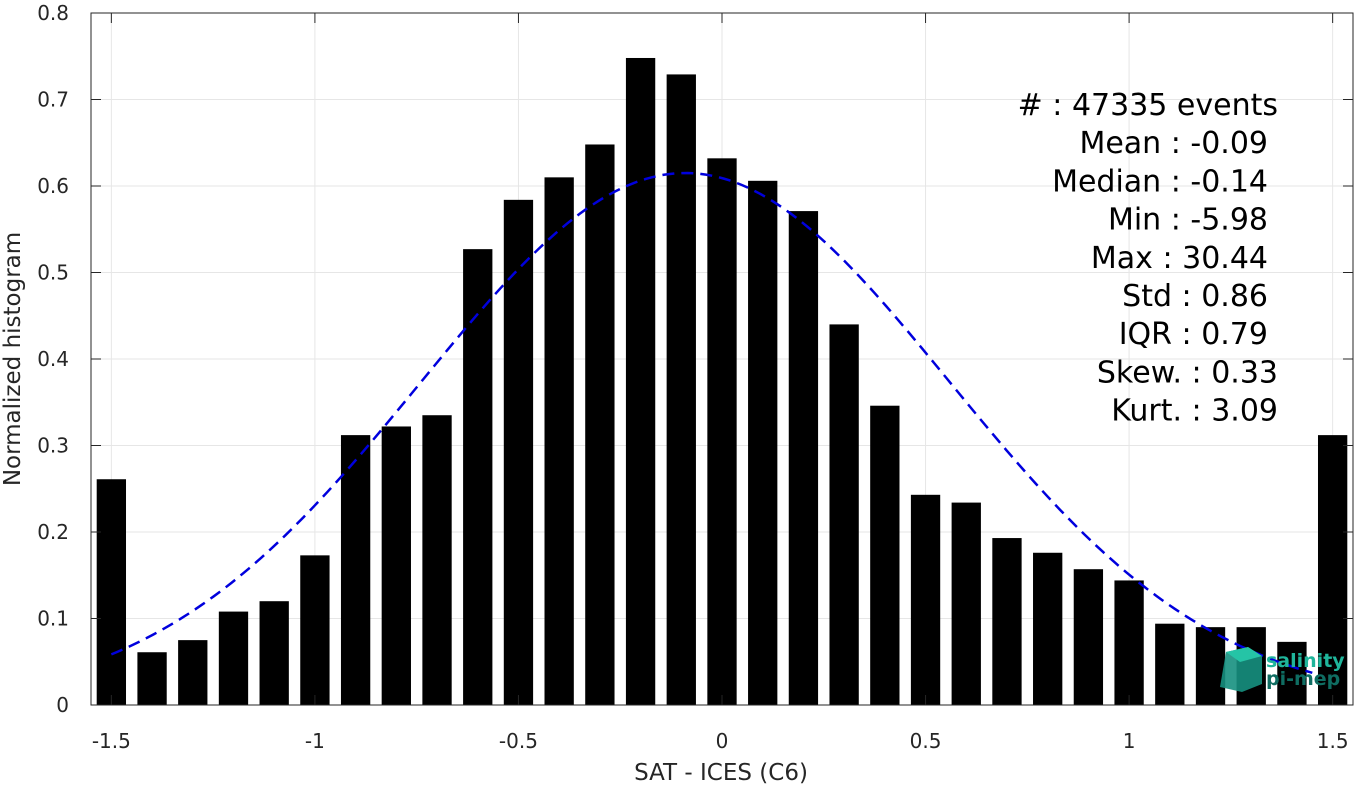  I want to click on logo-line-2: pi-mep, so click(1303, 679).